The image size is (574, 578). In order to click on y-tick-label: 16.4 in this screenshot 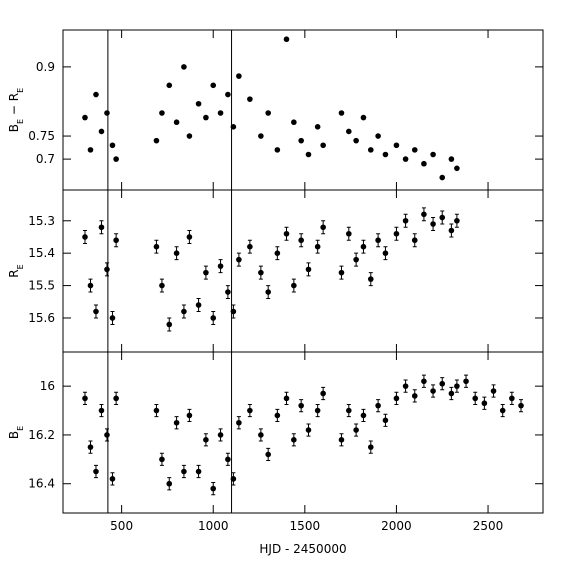, I will do `click(41, 484)`.